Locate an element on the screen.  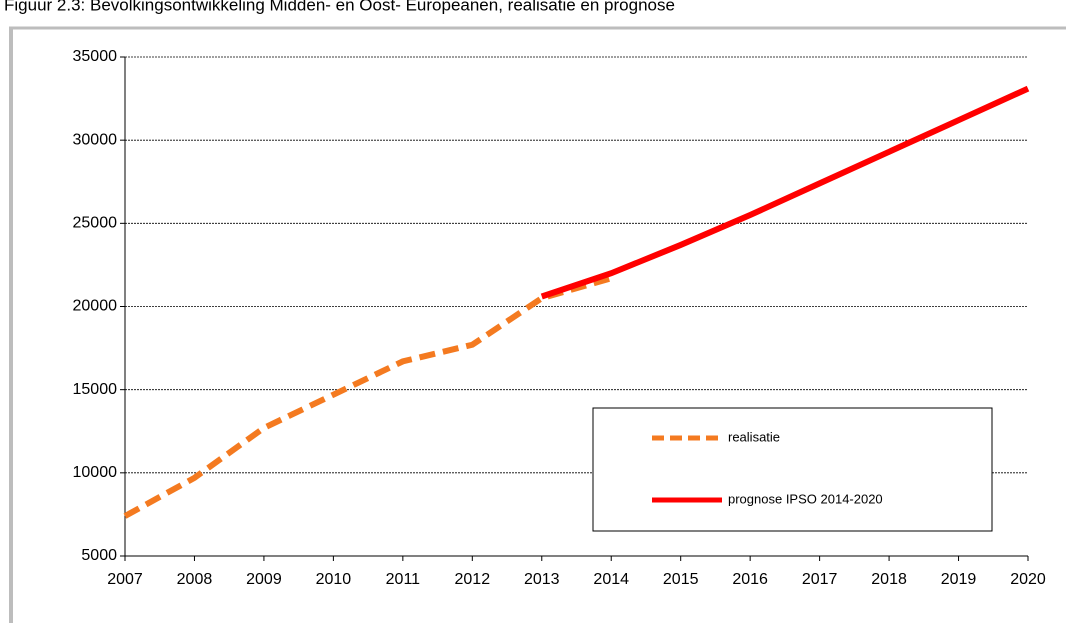
x-tick-label: 2011 is located at coordinates (403, 579).